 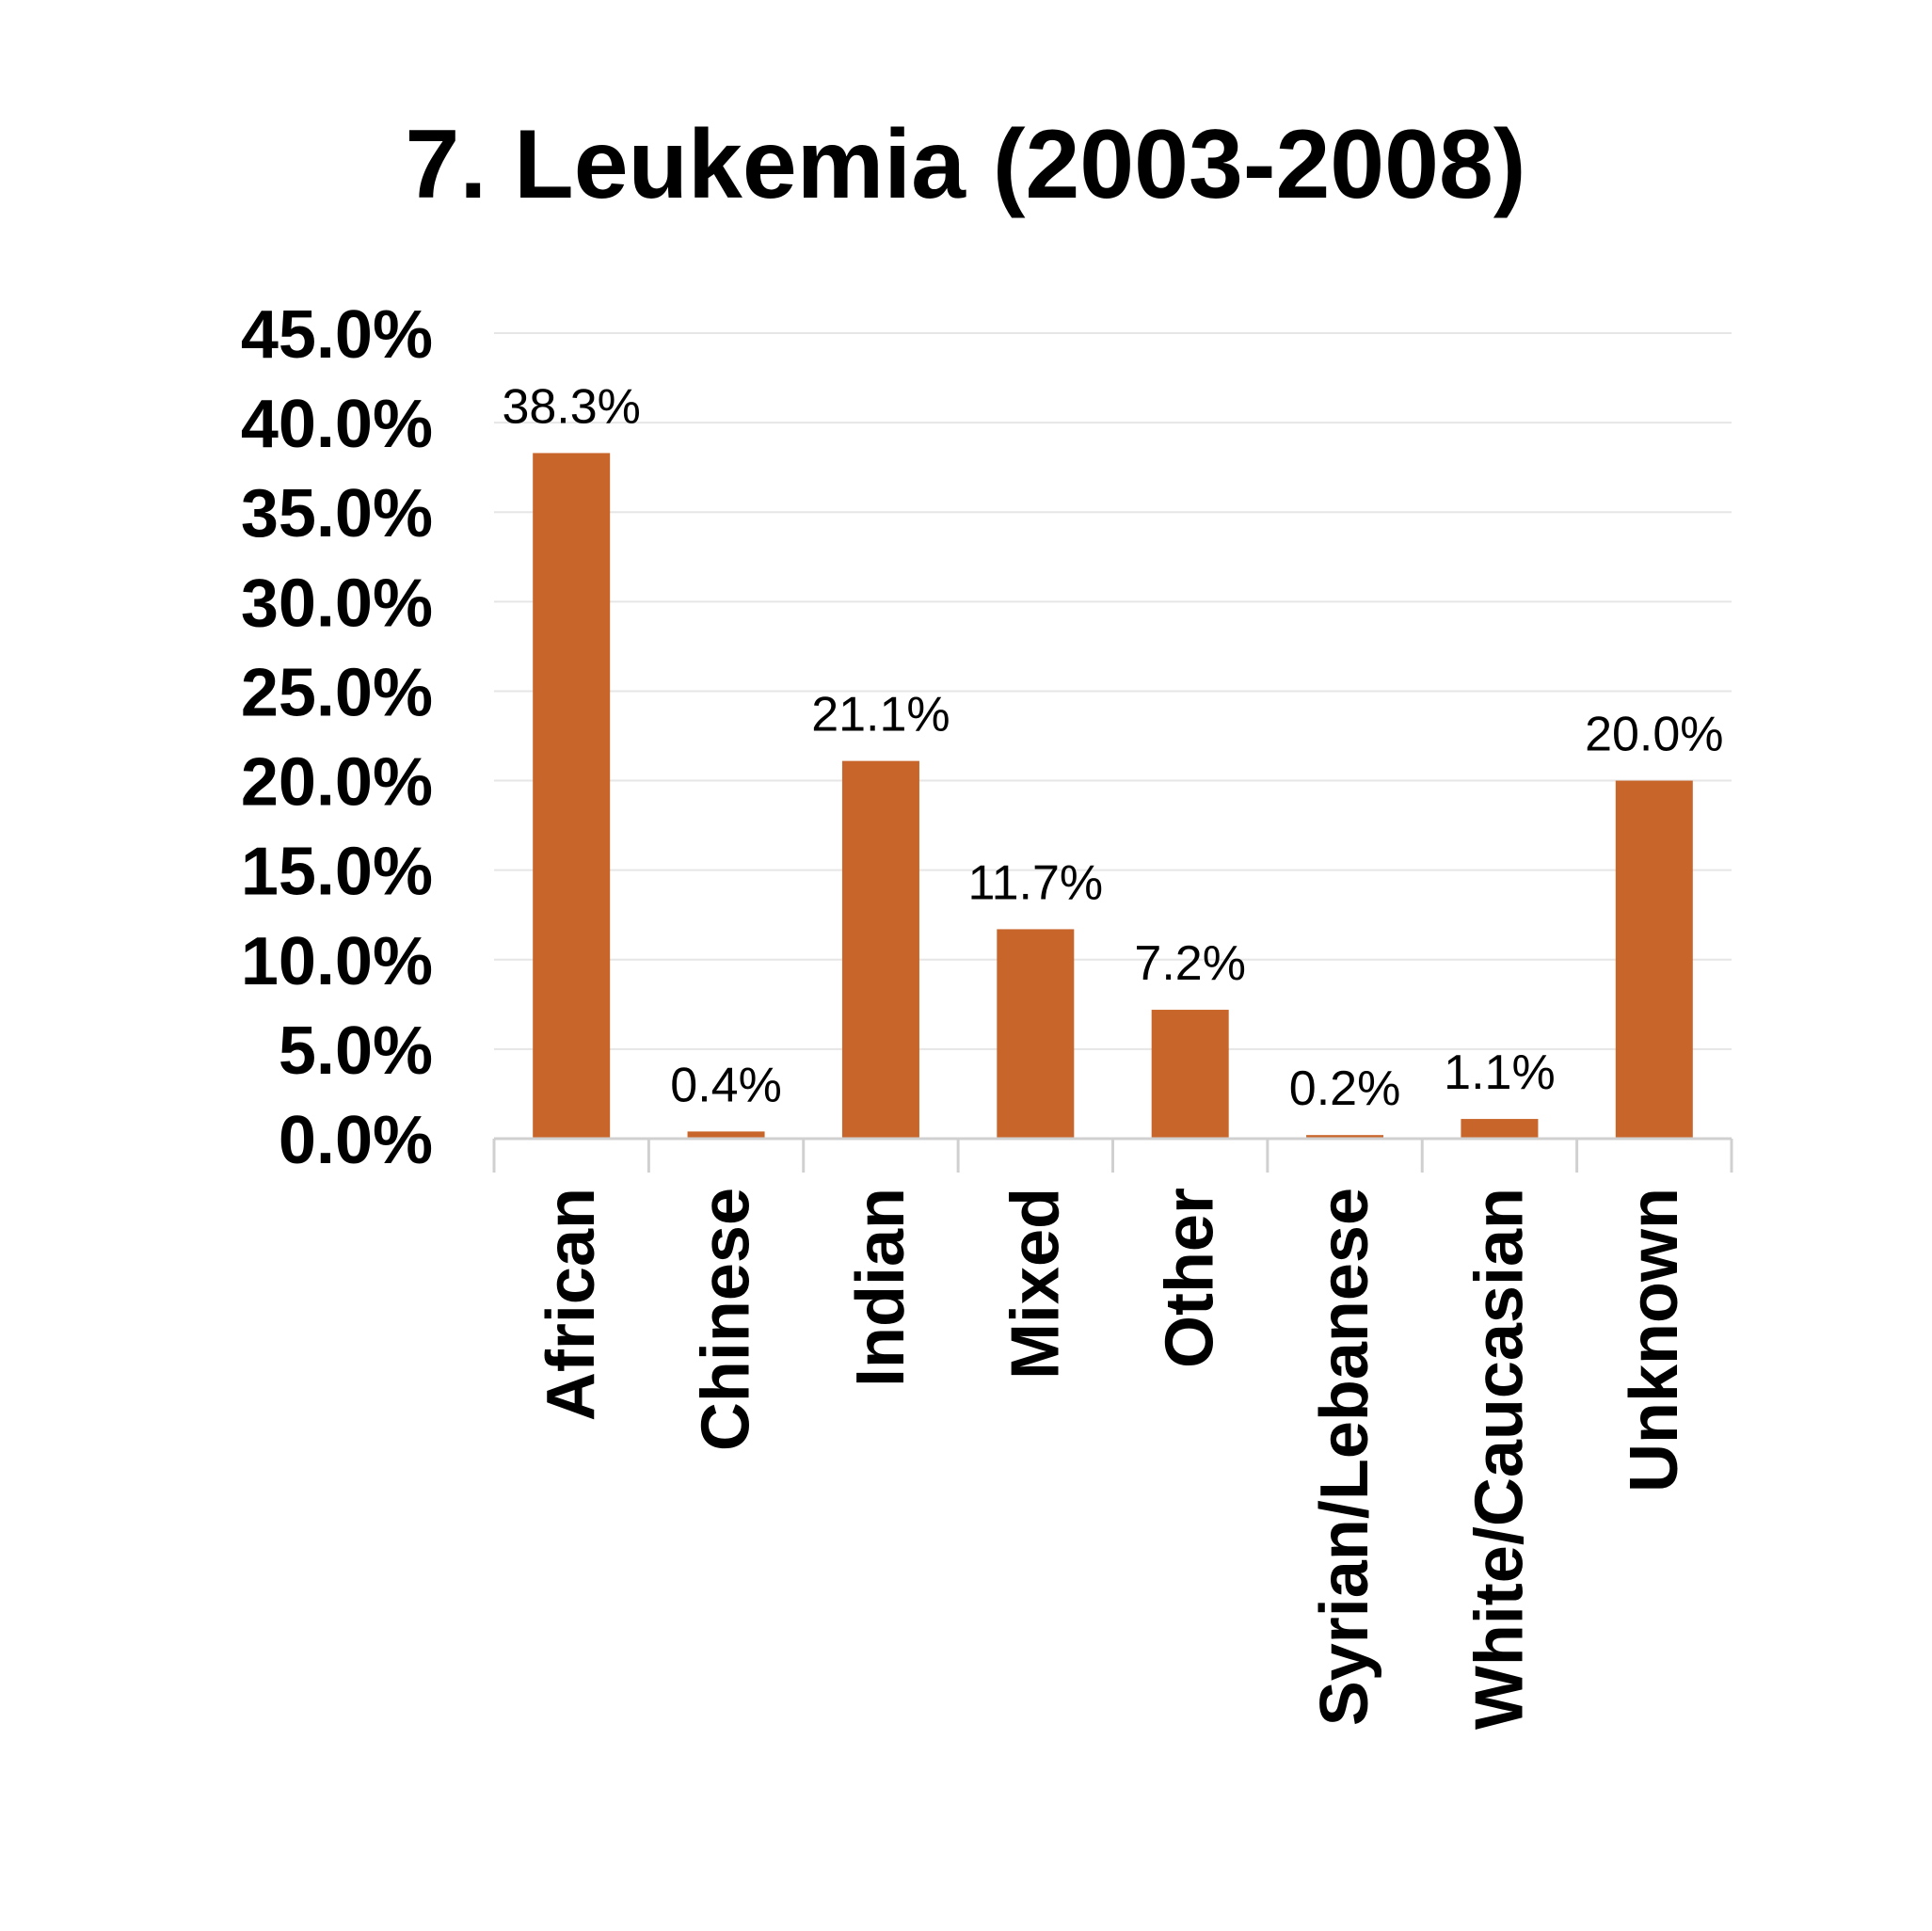 What do you see at coordinates (337, 872) in the screenshot?
I see `y-tick-label: 15.0%` at bounding box center [337, 872].